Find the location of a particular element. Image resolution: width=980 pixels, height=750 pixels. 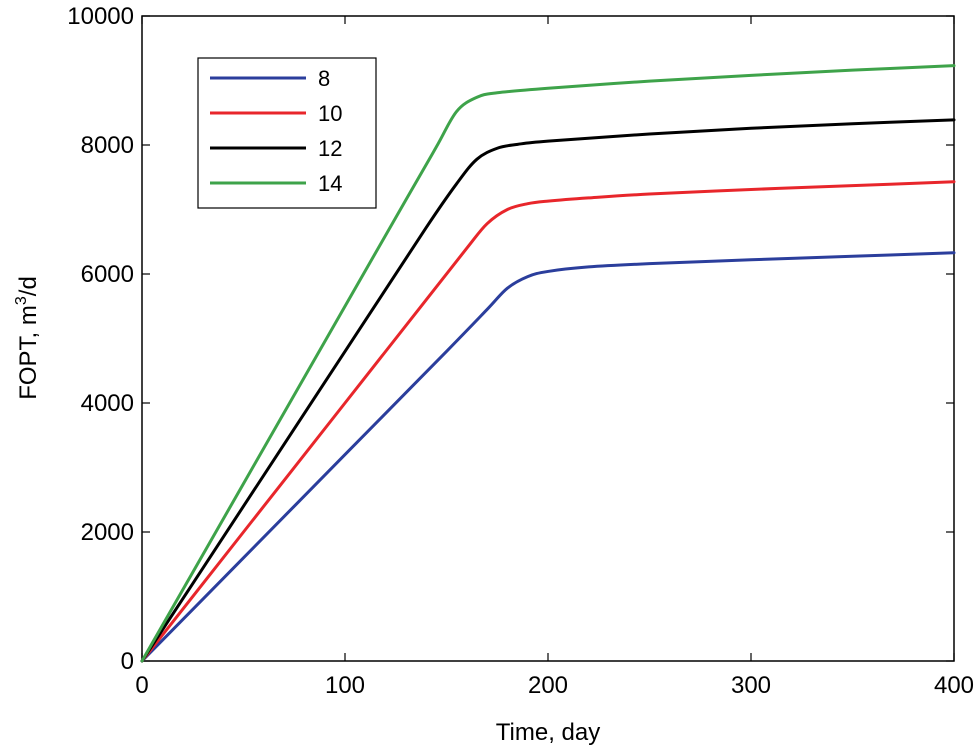

y-tick-label: 8000 is located at coordinates (107, 145).